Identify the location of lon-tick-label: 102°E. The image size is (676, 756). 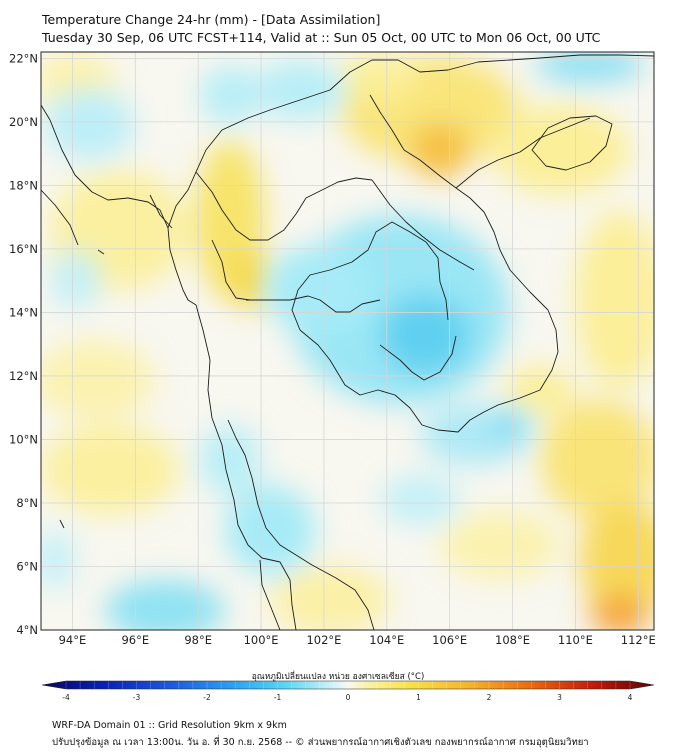
(323, 640).